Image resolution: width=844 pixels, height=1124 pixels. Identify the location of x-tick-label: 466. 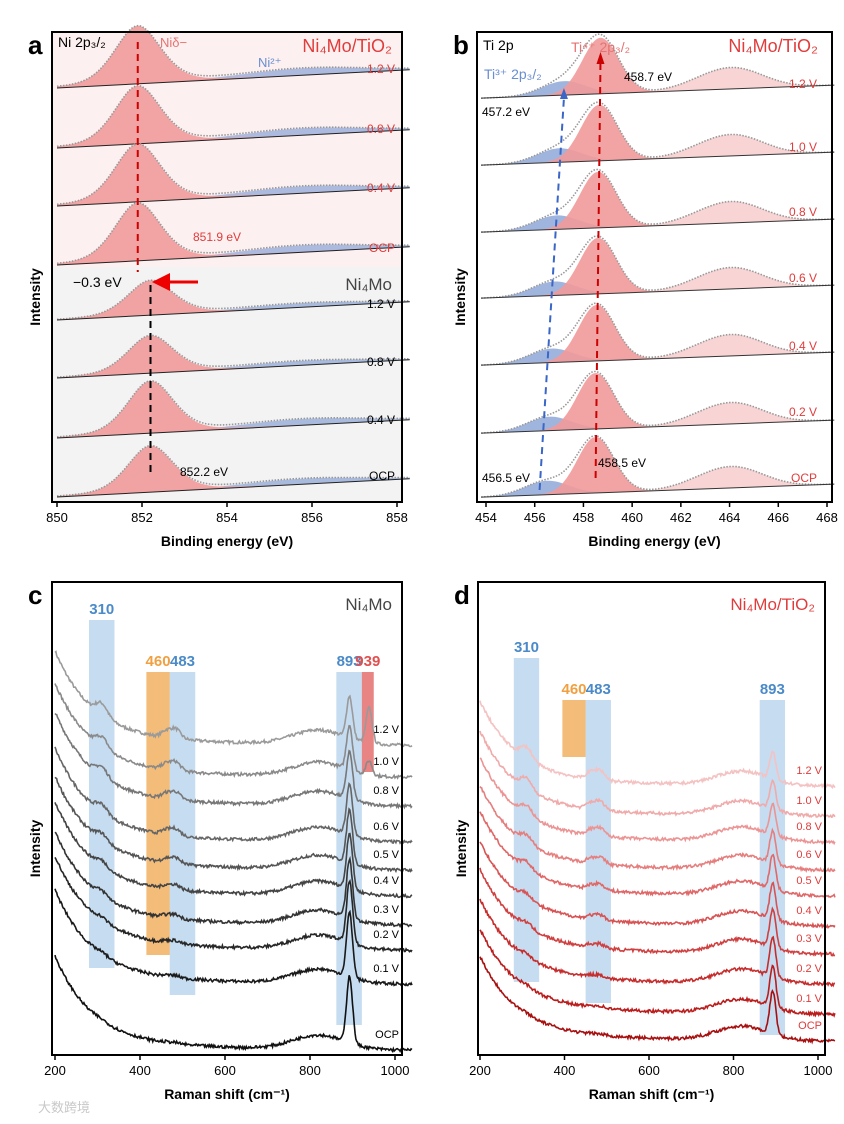
(778, 517).